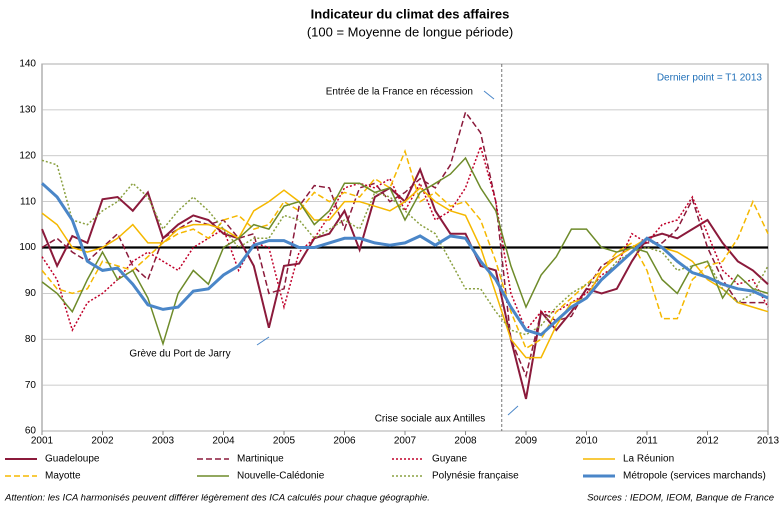  Describe the element at coordinates (223, 441) in the screenshot. I see `x-tick-label: 2004` at that location.